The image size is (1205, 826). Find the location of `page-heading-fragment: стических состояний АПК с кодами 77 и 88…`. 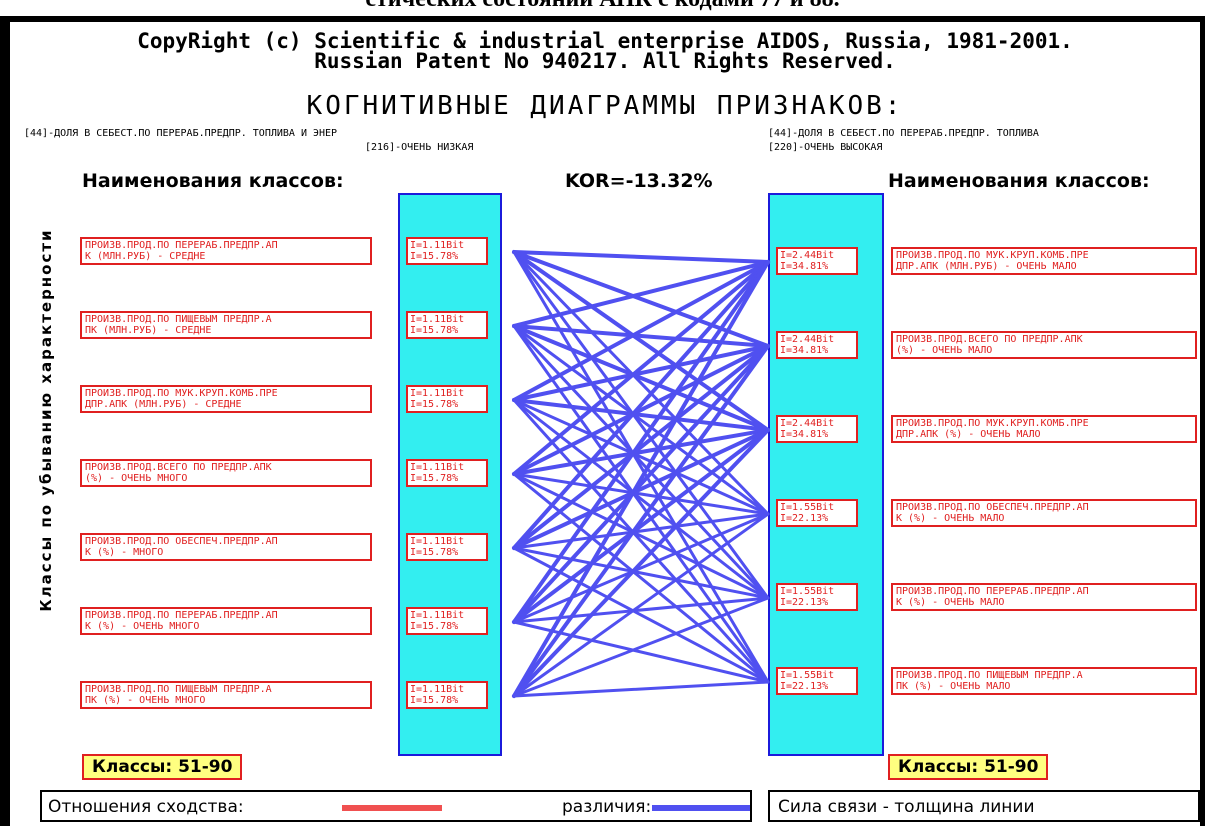

page-heading-fragment: стических состояний АПК с кодами 77 и 88… is located at coordinates (602, 8).